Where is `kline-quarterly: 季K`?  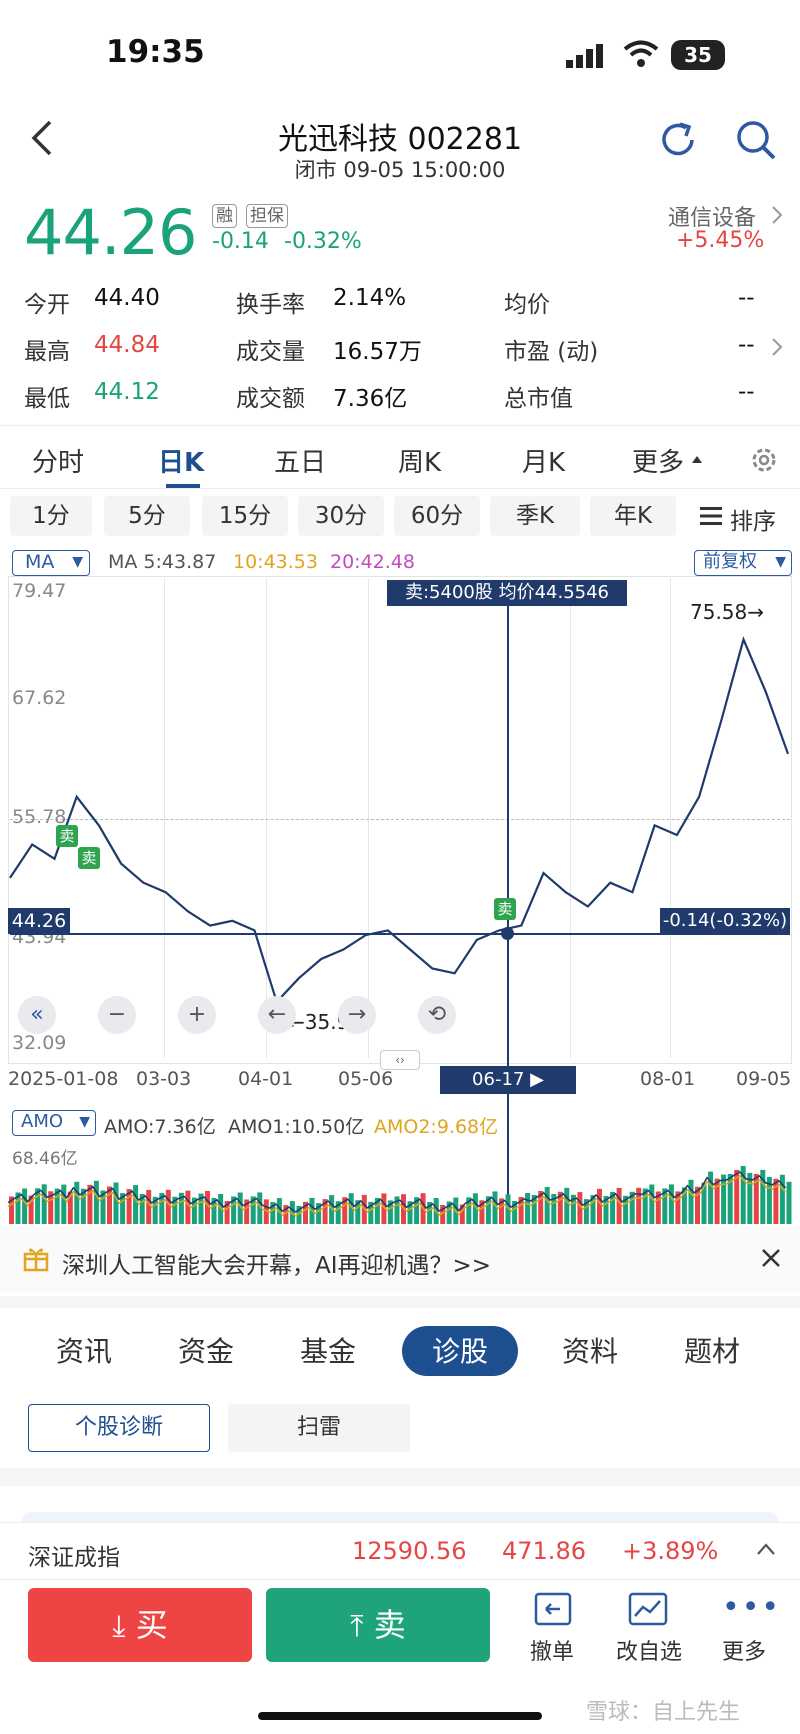
kline-quarterly: 季K is located at coordinates (535, 516).